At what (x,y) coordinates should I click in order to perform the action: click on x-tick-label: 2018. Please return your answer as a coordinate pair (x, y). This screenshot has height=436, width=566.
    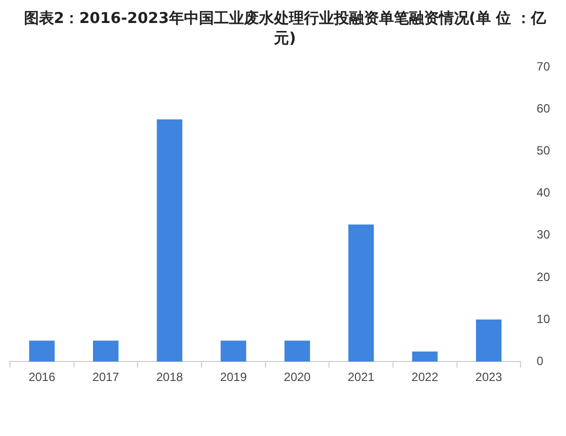
    Looking at the image, I should click on (170, 377).